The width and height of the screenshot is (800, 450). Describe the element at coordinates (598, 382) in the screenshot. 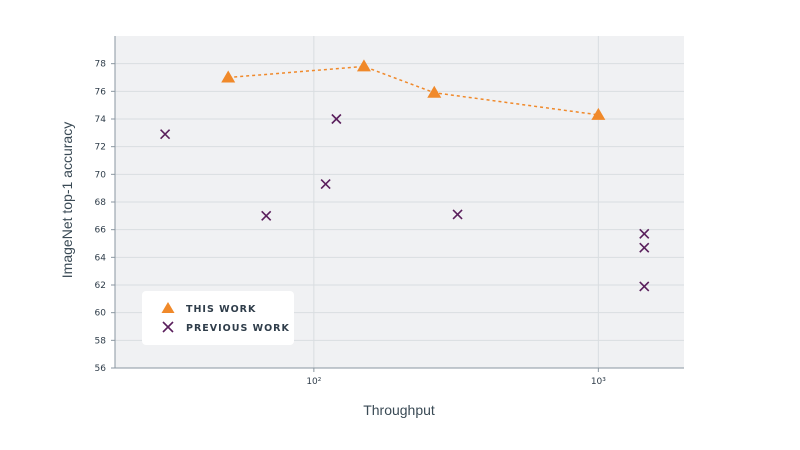

I see `x-tick-label: 10³` at that location.